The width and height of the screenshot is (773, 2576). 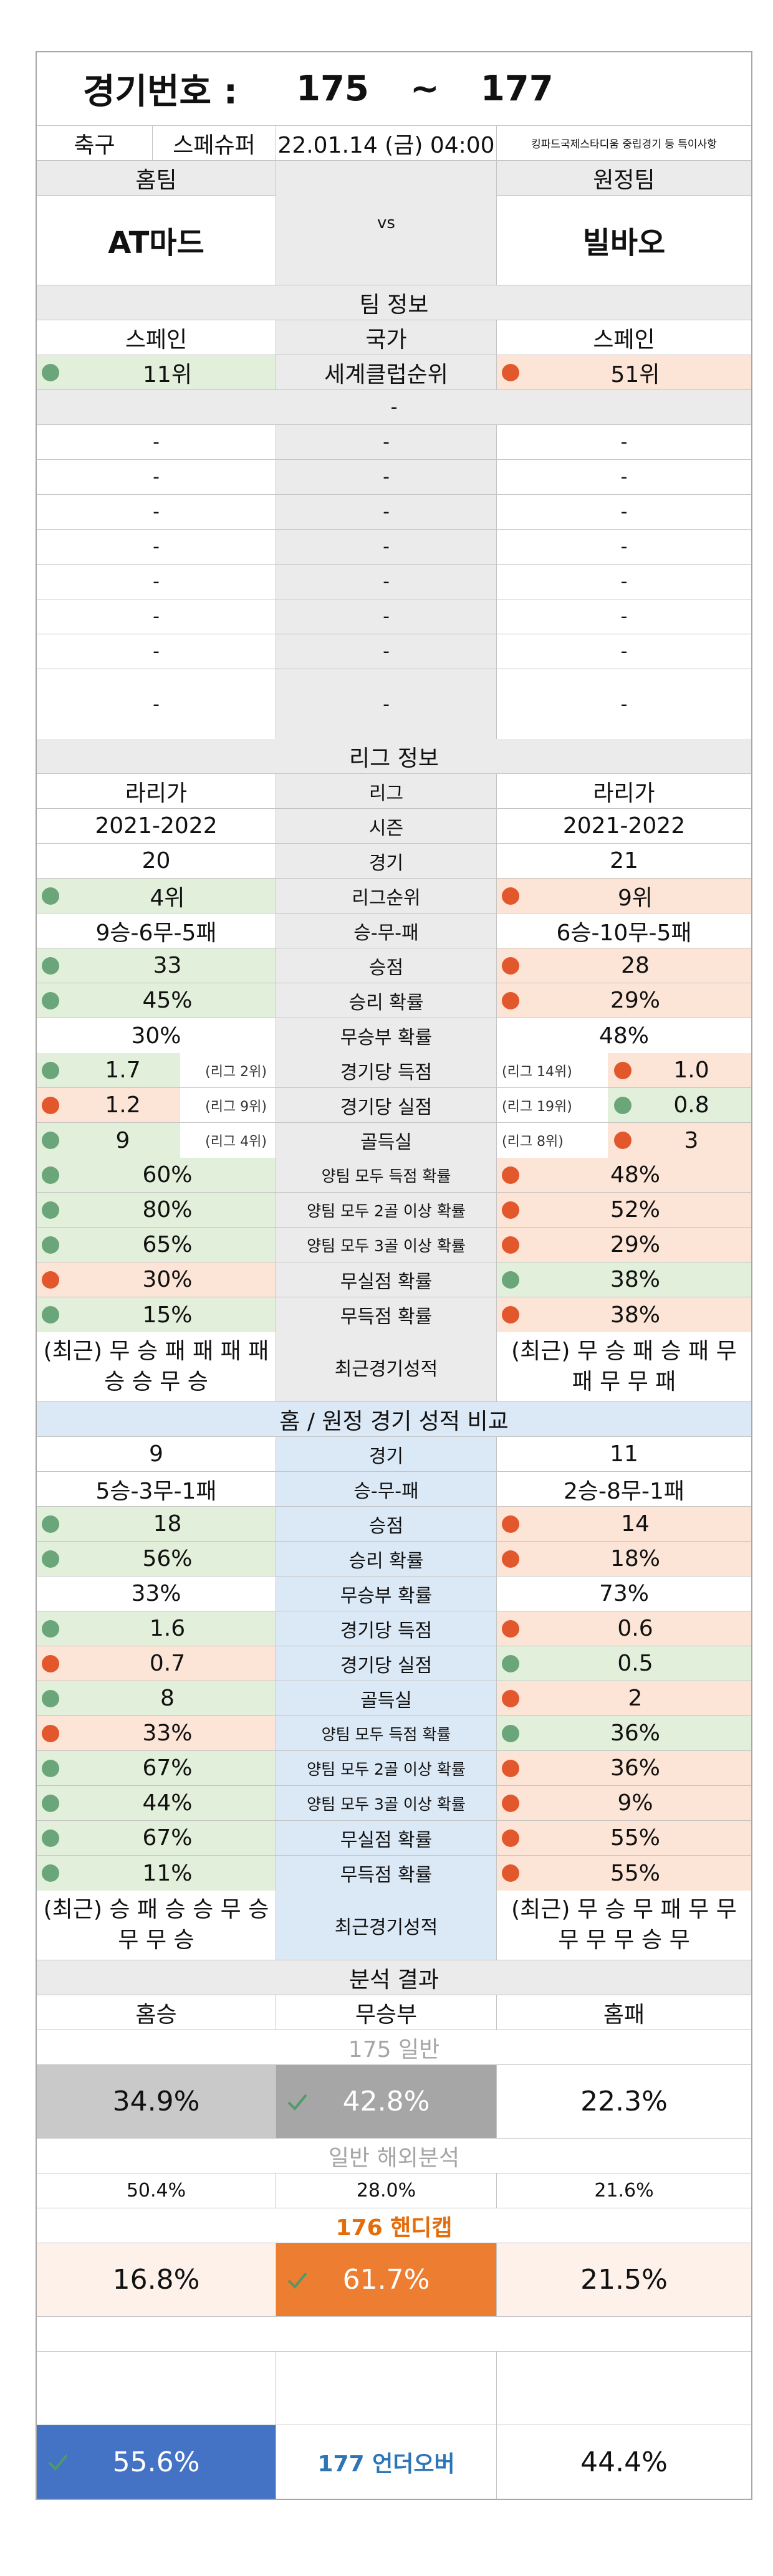 I want to click on away-value: 52%, so click(x=624, y=1210).